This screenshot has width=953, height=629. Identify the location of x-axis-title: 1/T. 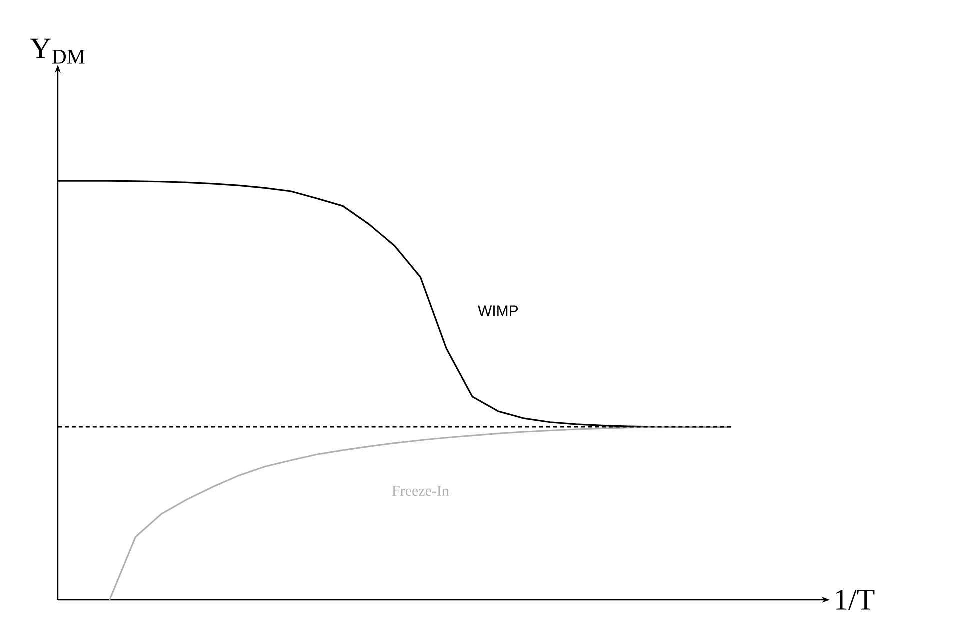
(855, 600).